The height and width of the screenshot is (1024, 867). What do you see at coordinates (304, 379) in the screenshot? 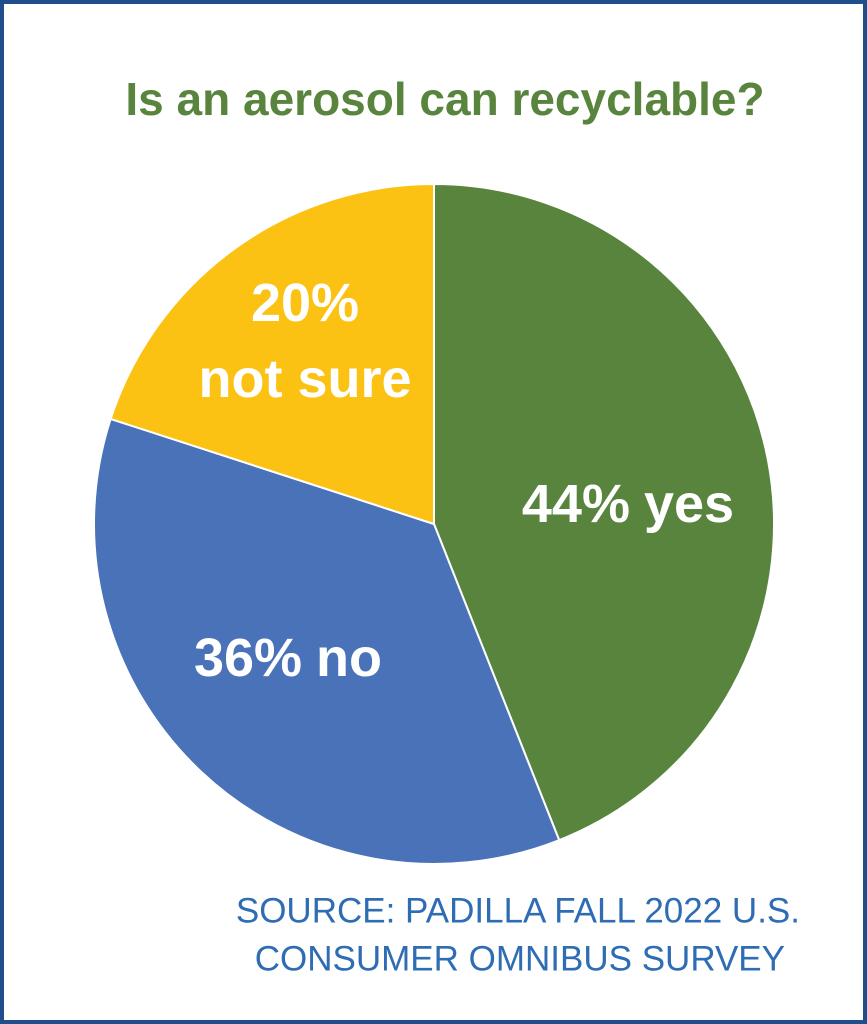
I see `slice-category-label: not sure` at bounding box center [304, 379].